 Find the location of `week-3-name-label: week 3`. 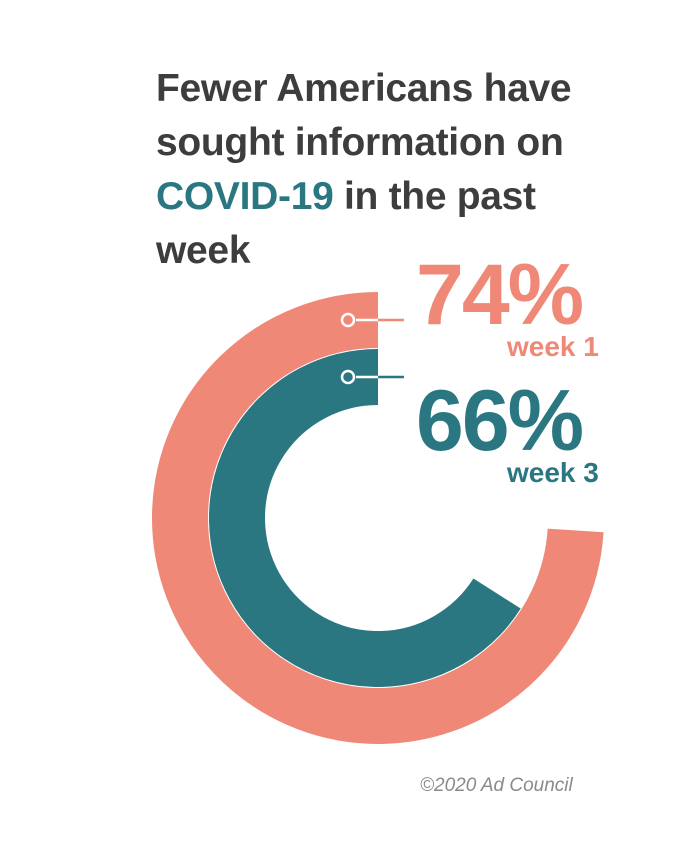

week-3-name-label: week 3 is located at coordinates (553, 472).